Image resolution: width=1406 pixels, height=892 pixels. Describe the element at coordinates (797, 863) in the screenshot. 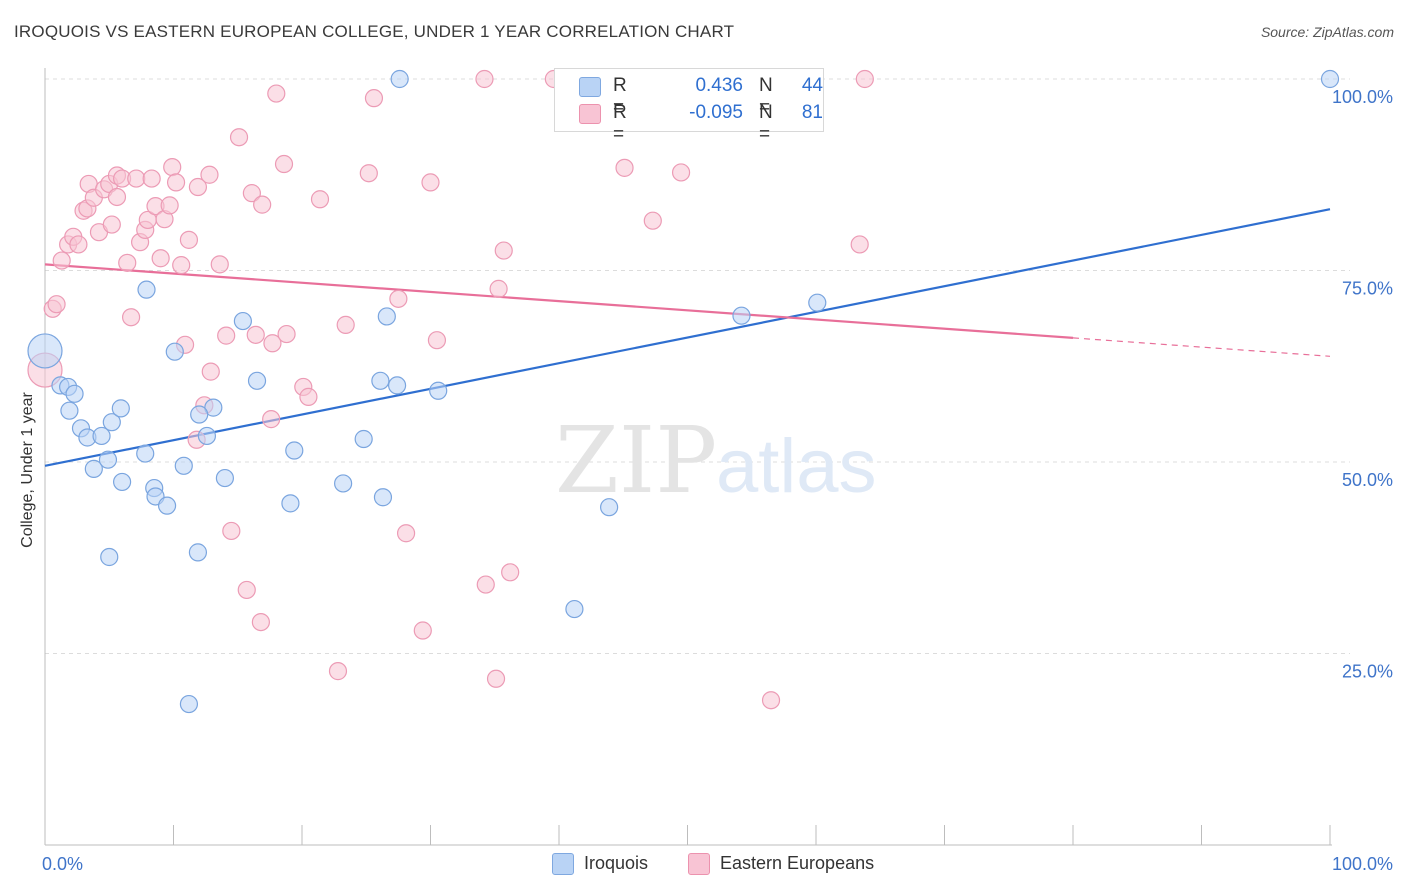

I see `bottom-legend-label-eastern-europeans: Eastern Europeans` at that location.